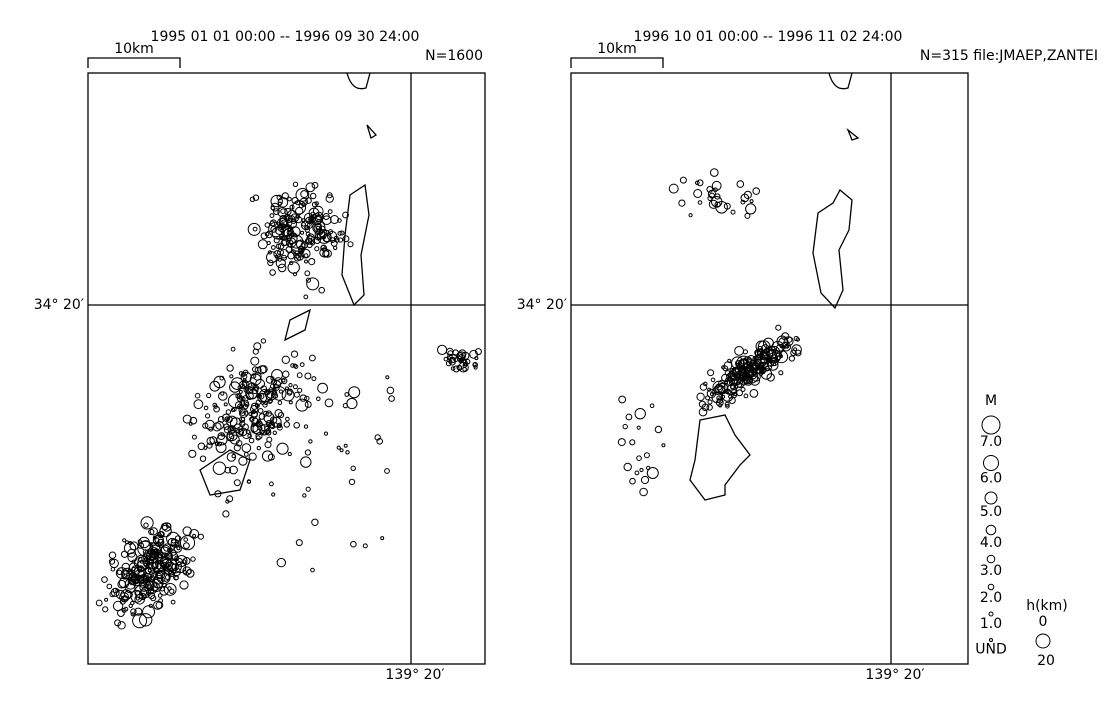 The image size is (1113, 723). Describe the element at coordinates (414, 675) in the screenshot. I see `longitude-label: 139° 20′` at that location.